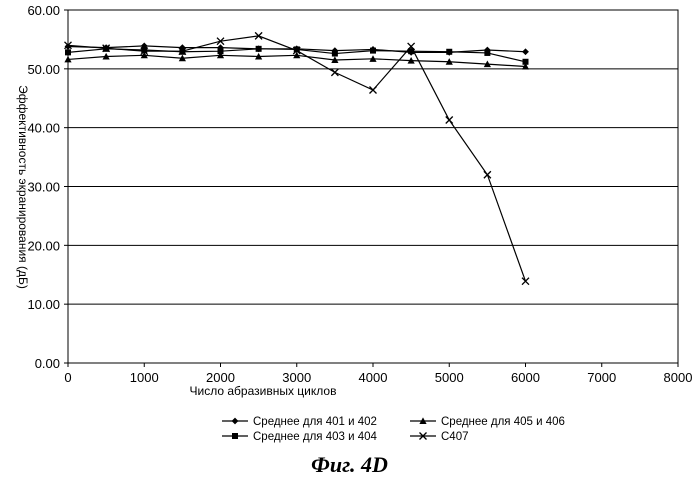 This screenshot has width=699, height=485. What do you see at coordinates (315, 437) in the screenshot?
I see `legend-label: Среднее для 403 и 404` at bounding box center [315, 437].